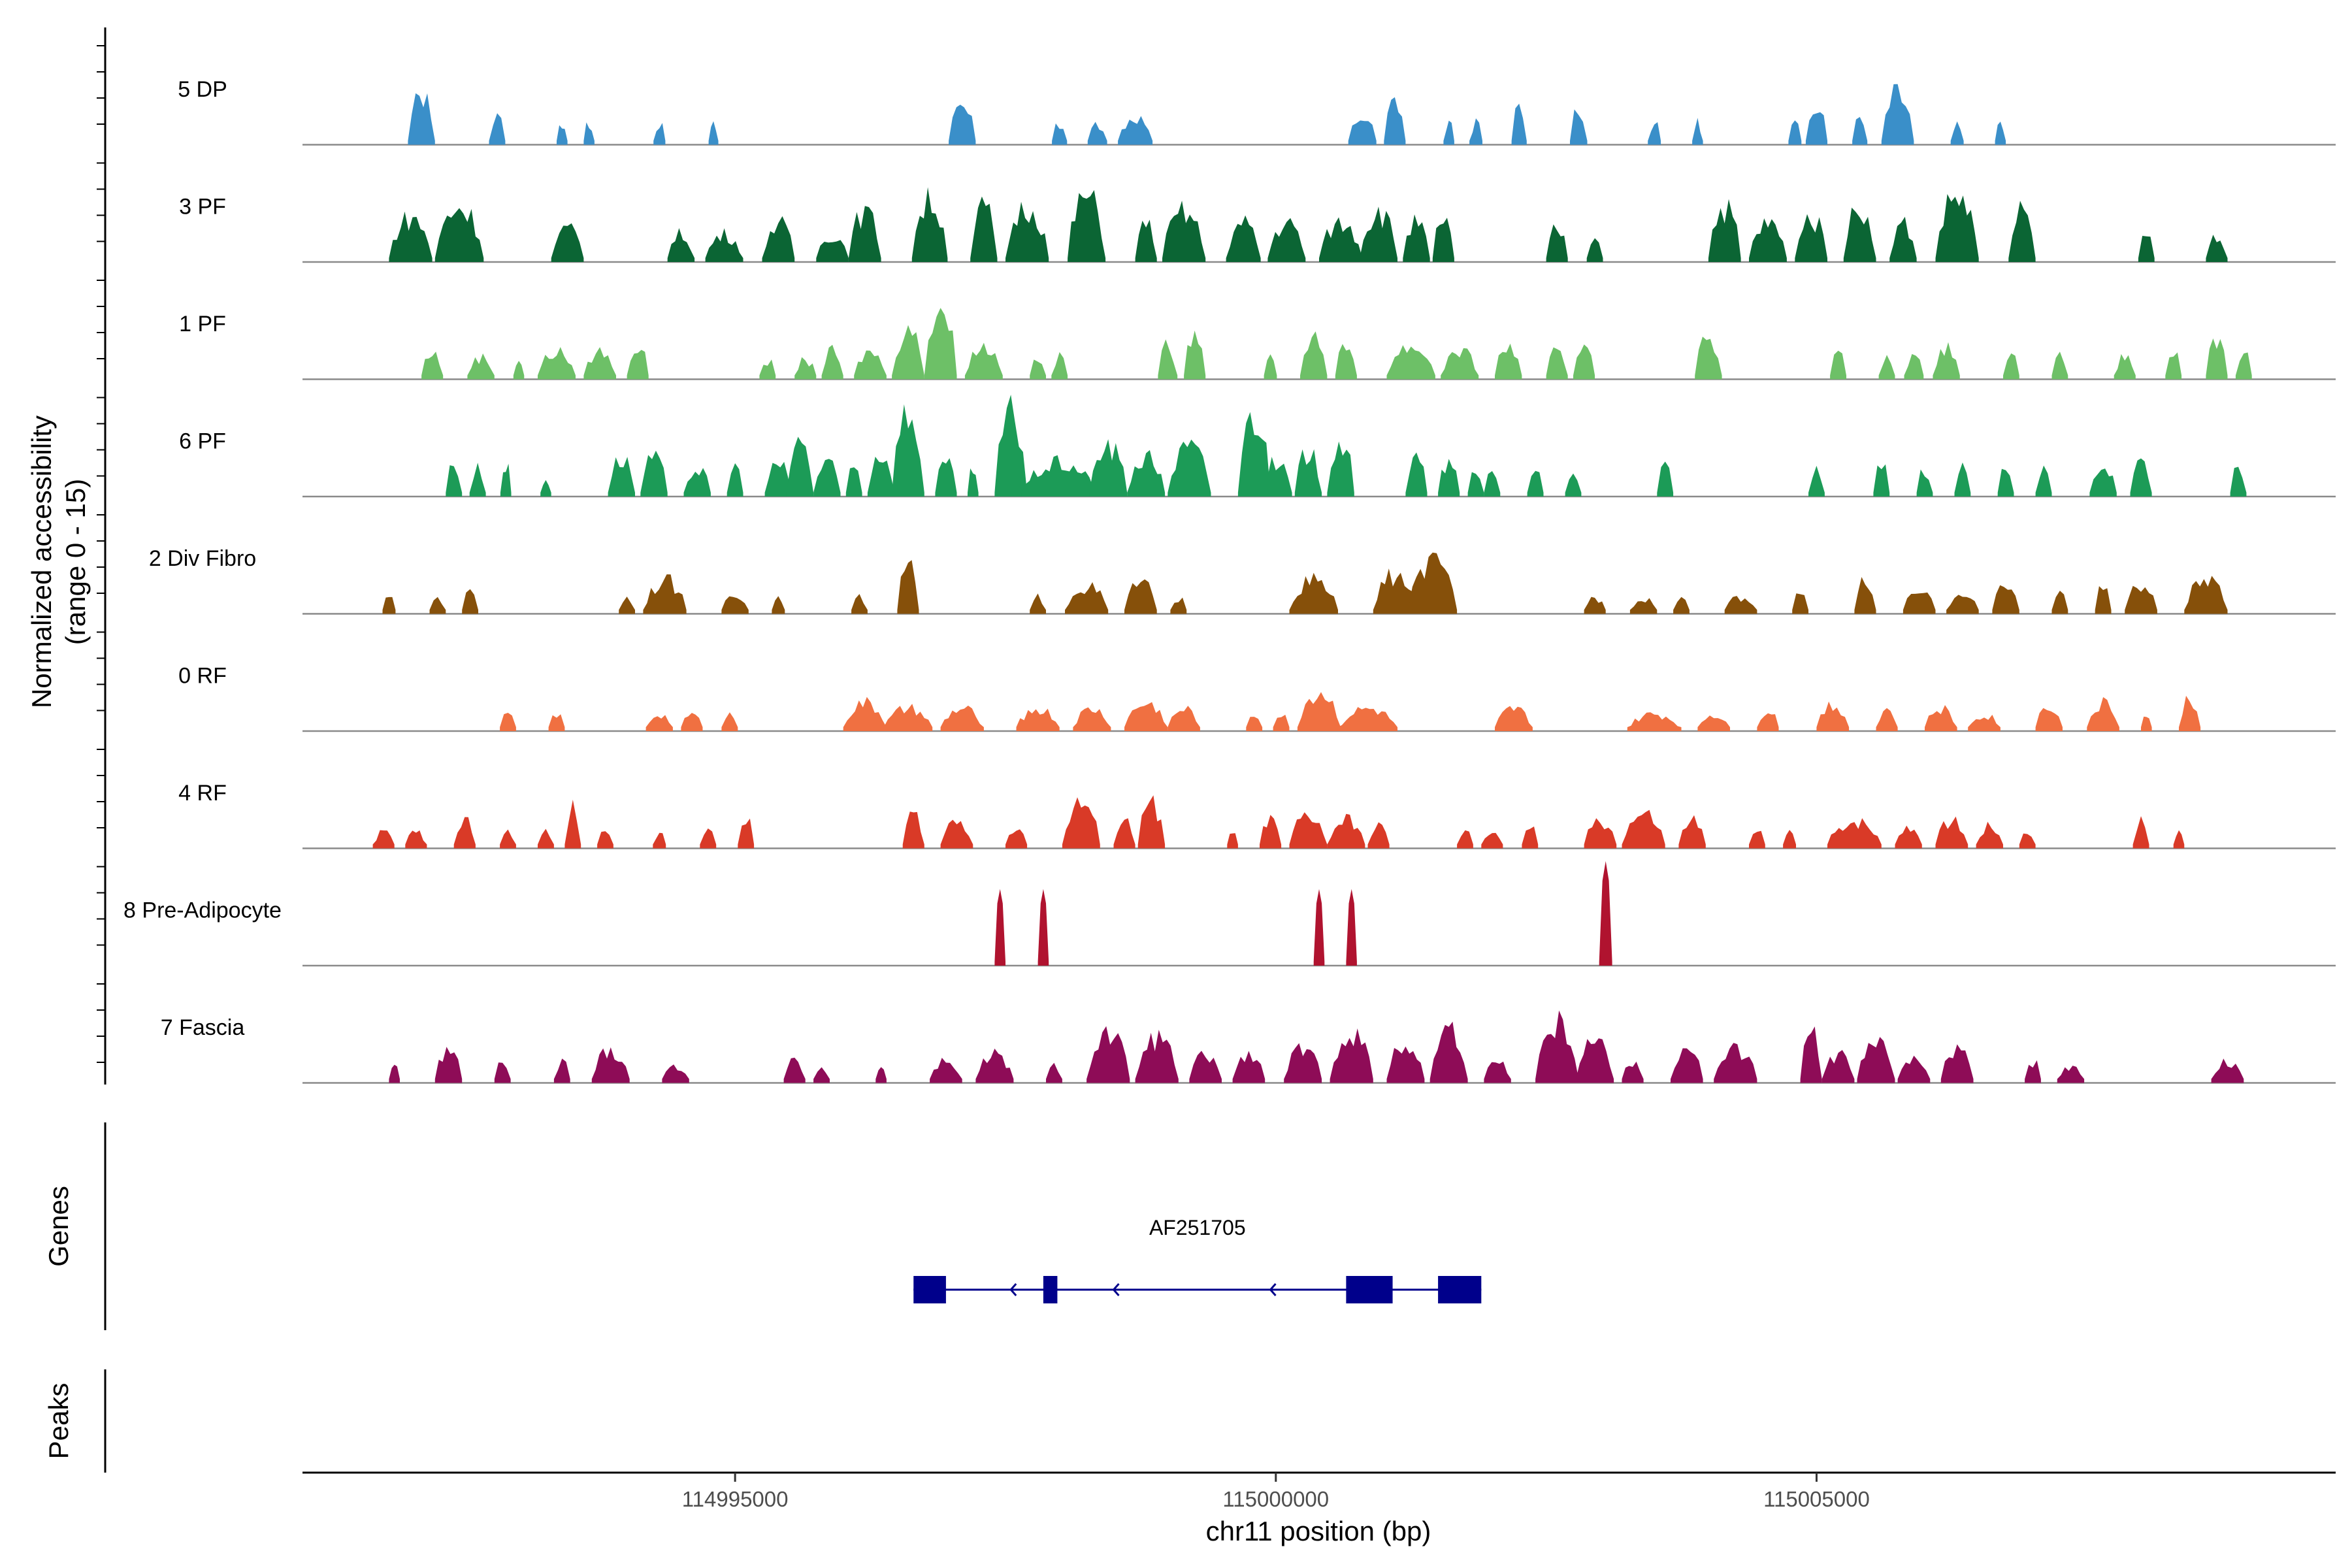 This screenshot has height=1568, width=2352. Describe the element at coordinates (735, 1499) in the screenshot. I see `x-tick-label: 114995000` at that location.